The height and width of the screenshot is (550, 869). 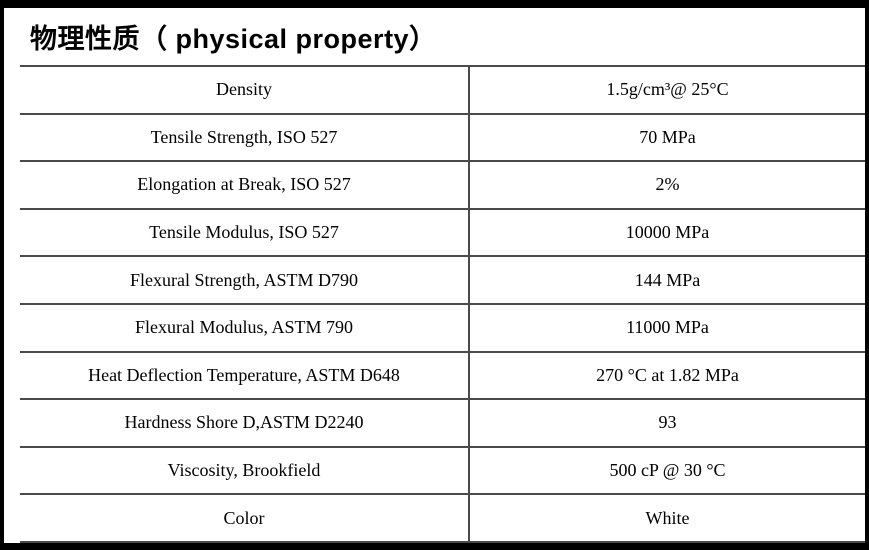 I want to click on section-title: 物理性质（ physical property）, so click(x=233, y=39).